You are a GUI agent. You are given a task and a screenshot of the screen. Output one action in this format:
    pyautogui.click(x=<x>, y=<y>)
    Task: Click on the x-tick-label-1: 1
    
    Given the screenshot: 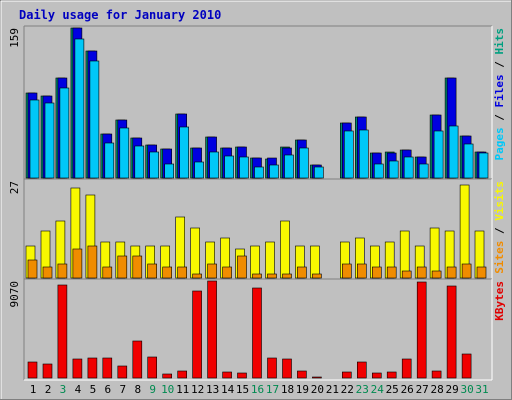 What is the action you would take?
    pyautogui.click(x=33, y=389)
    